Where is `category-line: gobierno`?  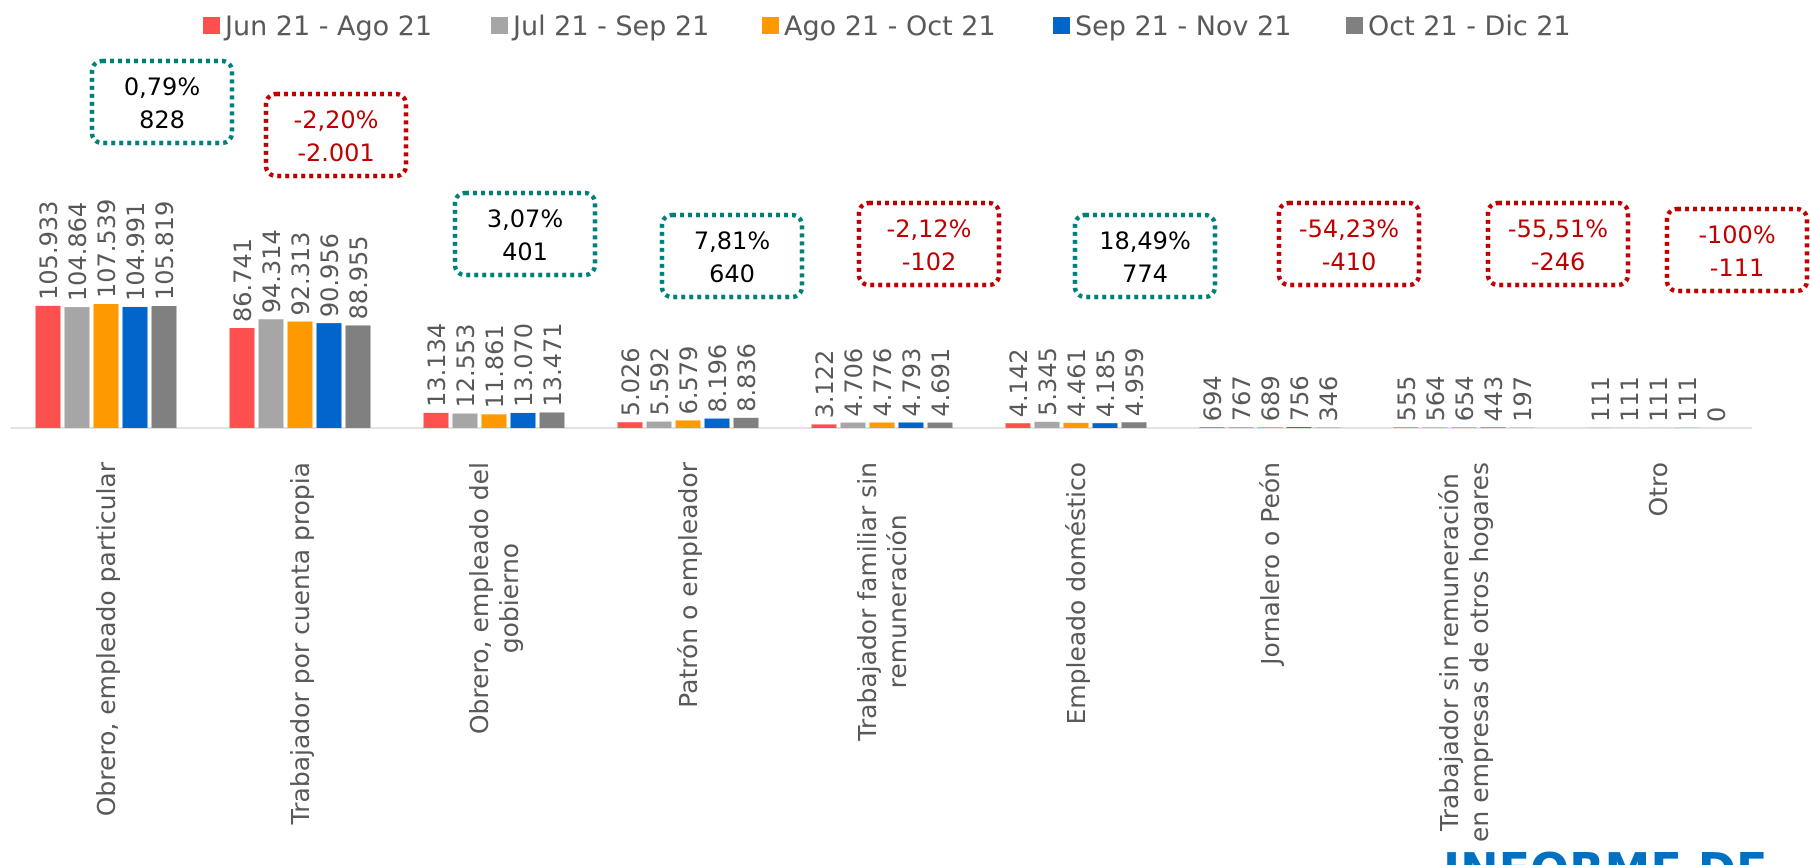
category-line: gobierno is located at coordinates (509, 598).